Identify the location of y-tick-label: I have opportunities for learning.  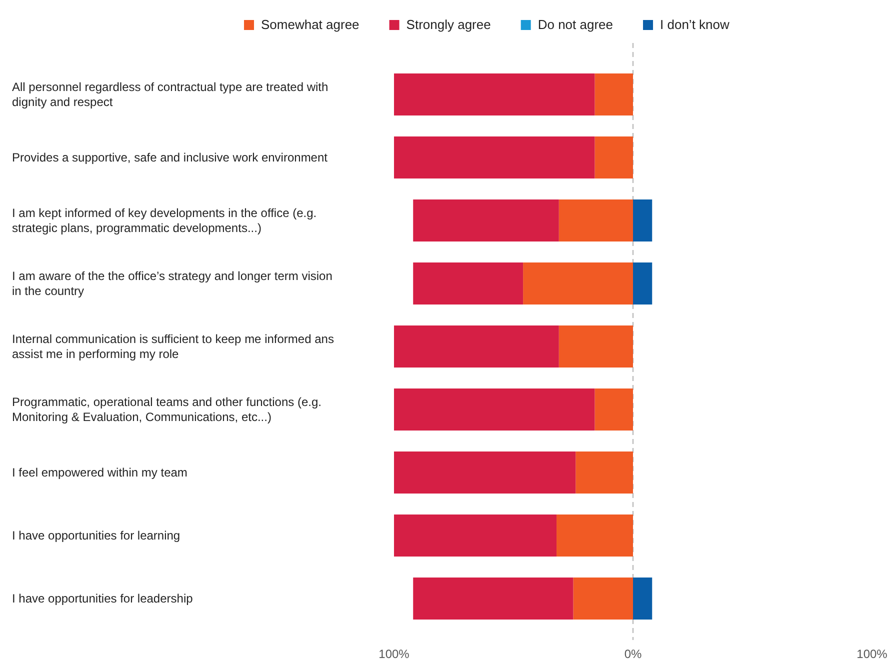
(96, 535).